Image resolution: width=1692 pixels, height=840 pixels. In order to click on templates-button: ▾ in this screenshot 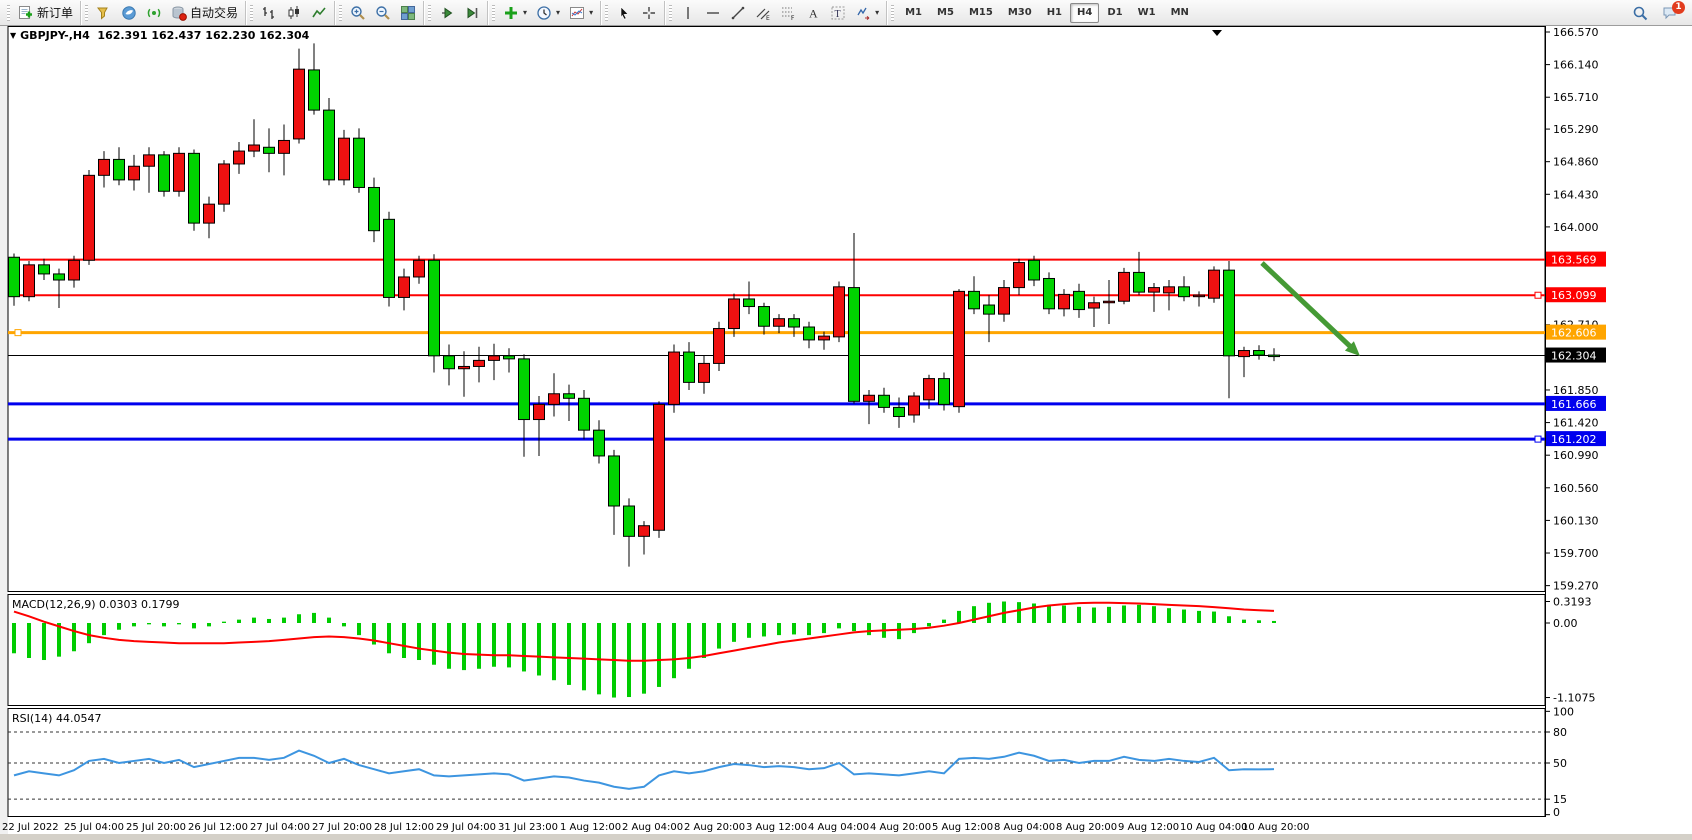, I will do `click(581, 13)`.